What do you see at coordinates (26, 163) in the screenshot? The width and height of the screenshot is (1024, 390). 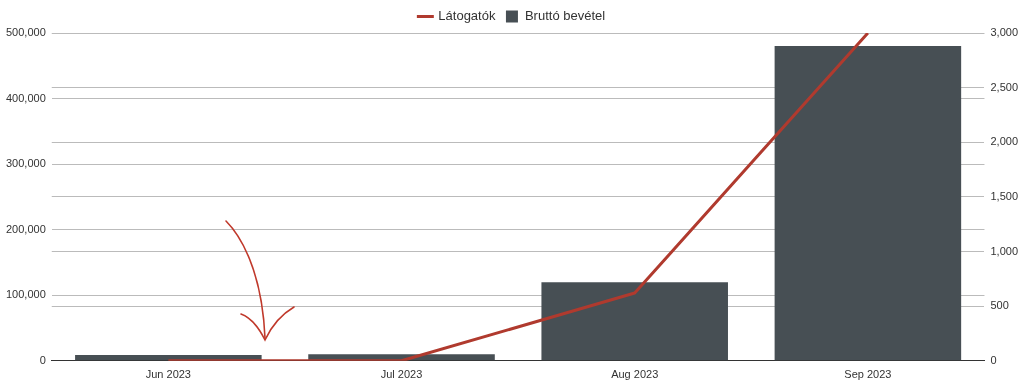 I see `y-tick-label: 300,000` at bounding box center [26, 163].